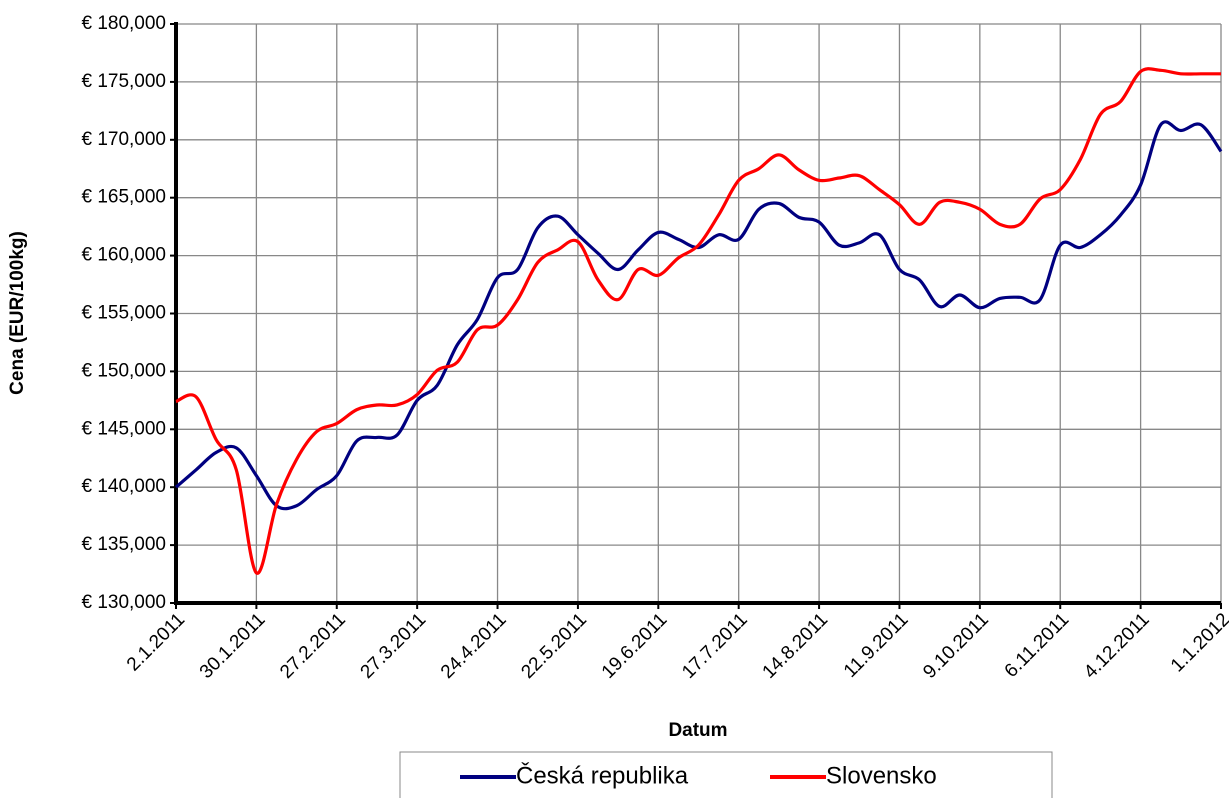 This screenshot has width=1229, height=798. I want to click on x-tick-label: 1.1.2012, so click(1198, 642).